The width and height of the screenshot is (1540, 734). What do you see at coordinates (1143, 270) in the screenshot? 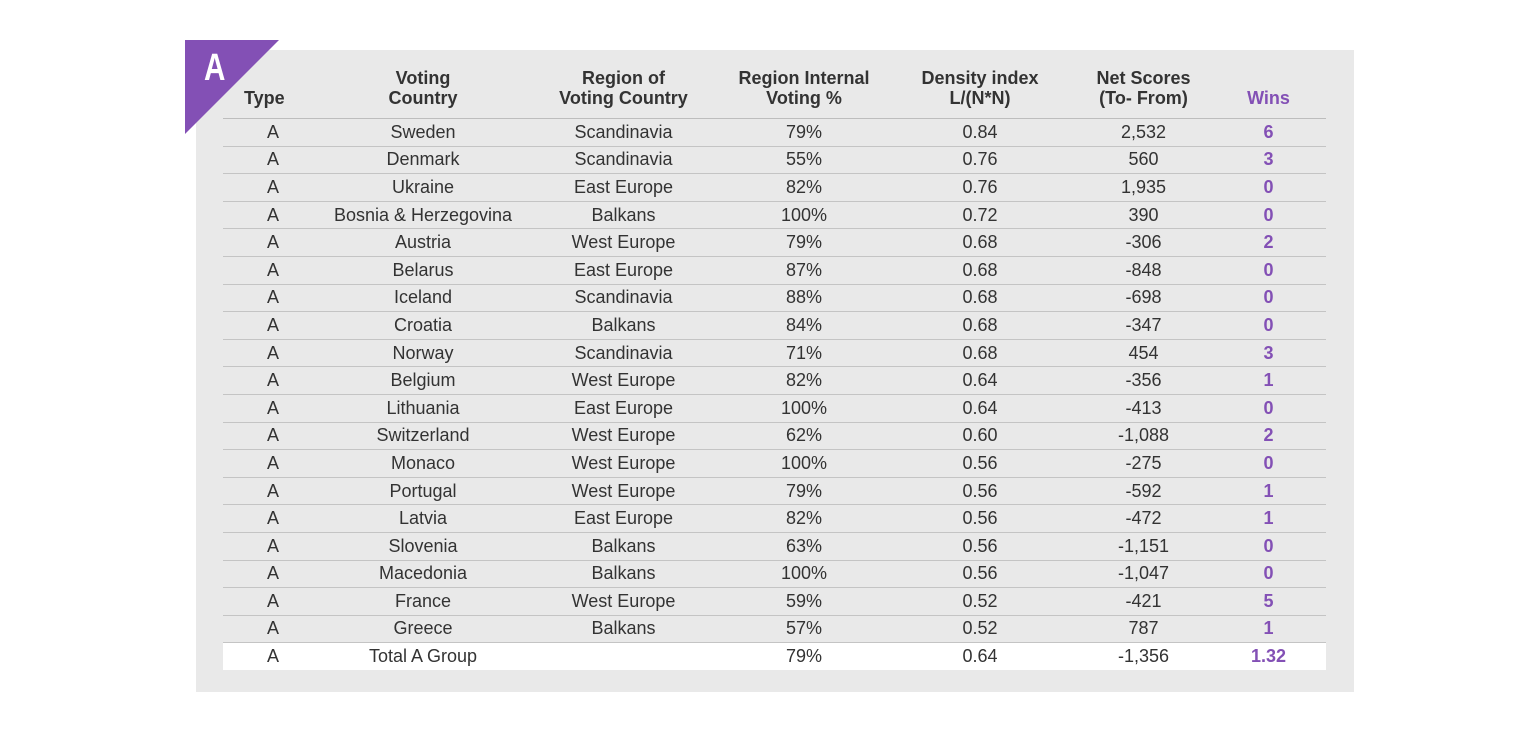
I see `cell-net: -848` at bounding box center [1143, 270].